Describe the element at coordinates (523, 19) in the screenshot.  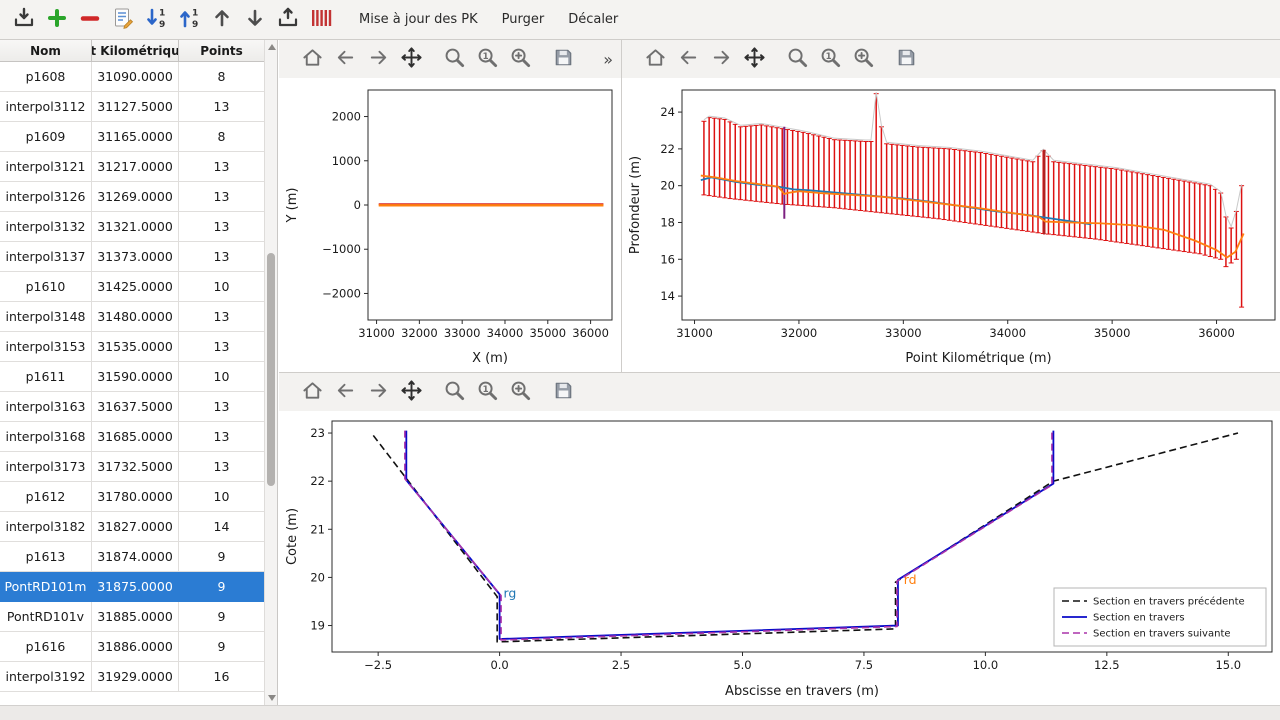
I see `menu-purger: Purger` at that location.